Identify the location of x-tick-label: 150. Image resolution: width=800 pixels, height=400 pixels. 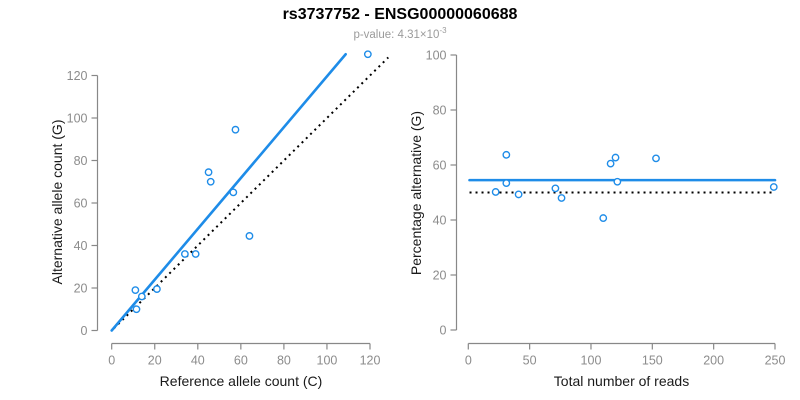
(652, 361).